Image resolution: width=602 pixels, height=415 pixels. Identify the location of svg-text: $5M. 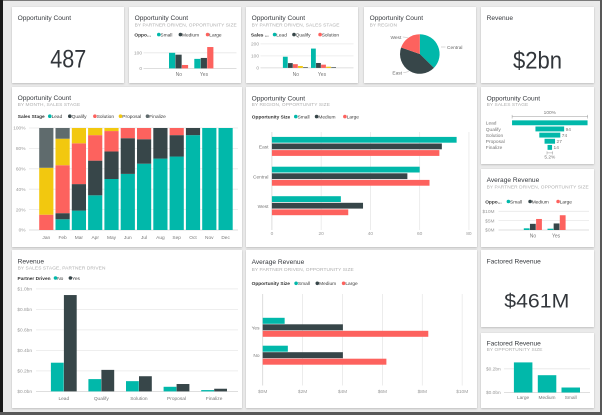
(489, 221).